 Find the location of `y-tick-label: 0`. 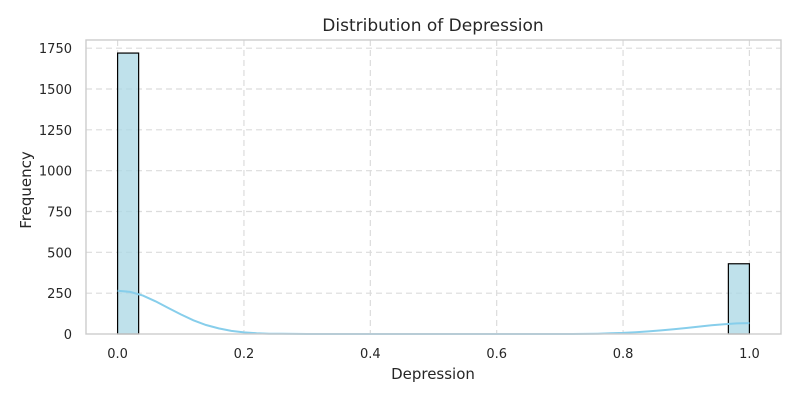

y-tick-label: 0 is located at coordinates (68, 335).